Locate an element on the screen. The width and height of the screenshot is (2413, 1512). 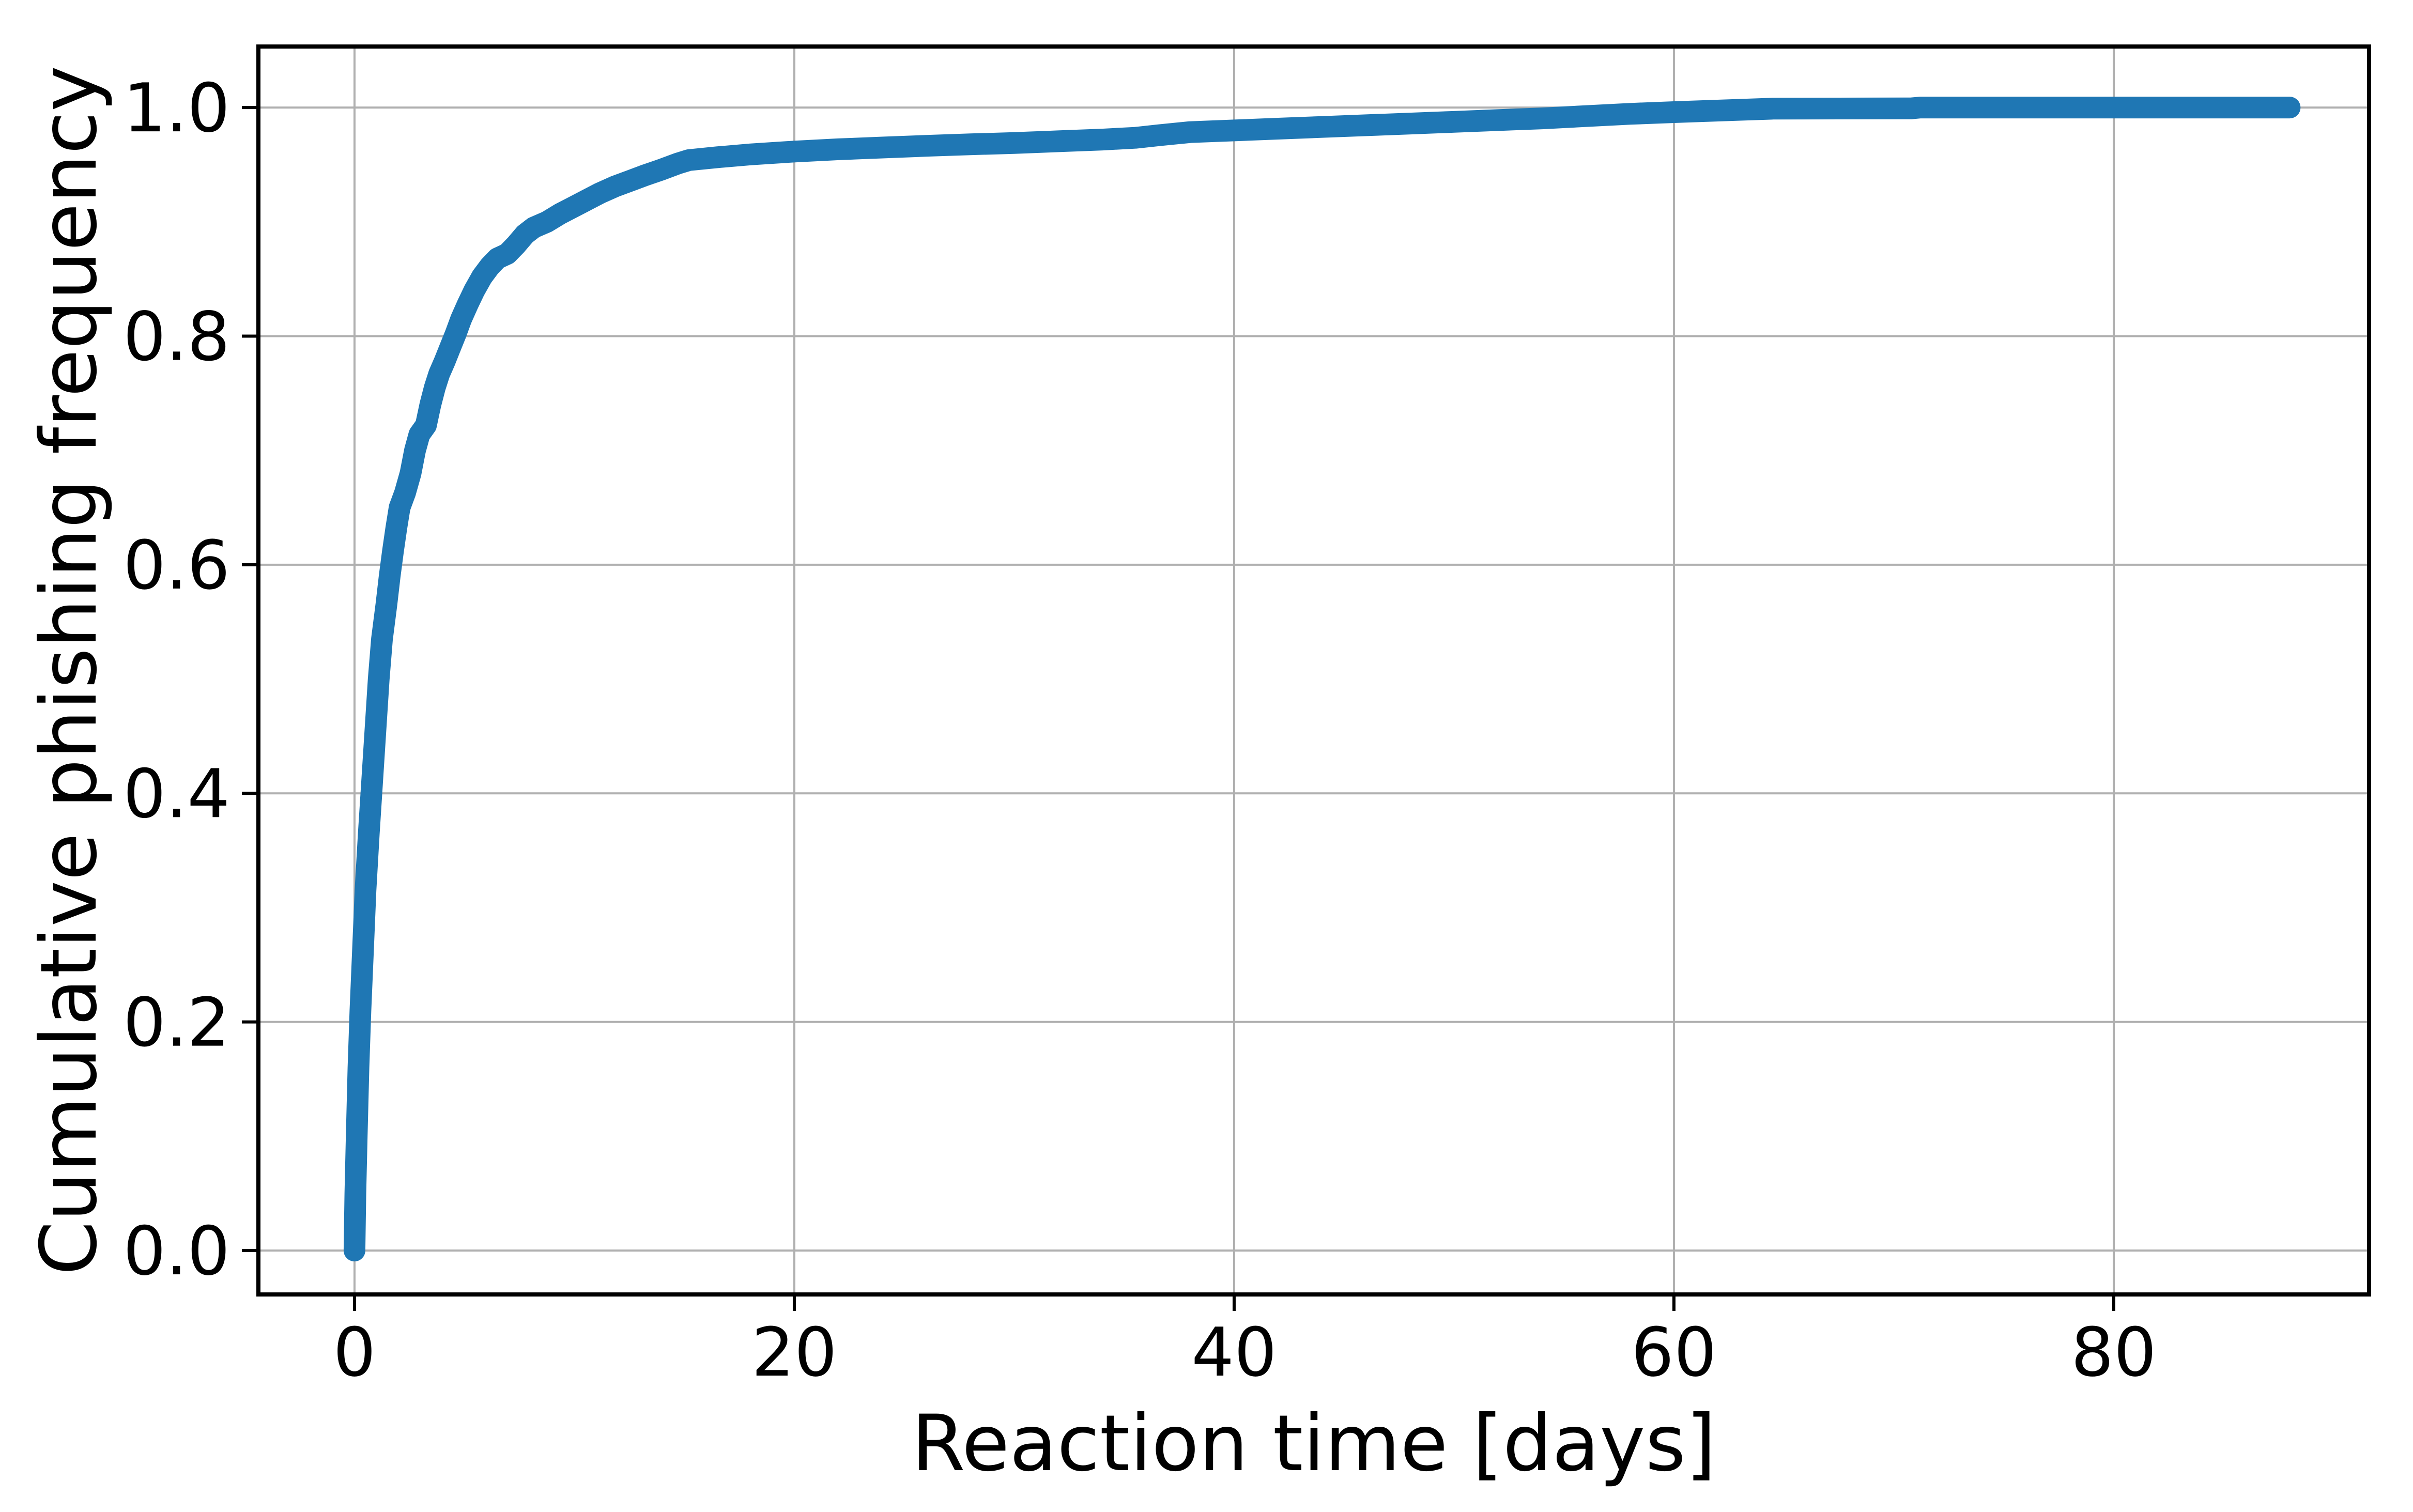
y-tick-label: 0.2 is located at coordinates (176, 1022).